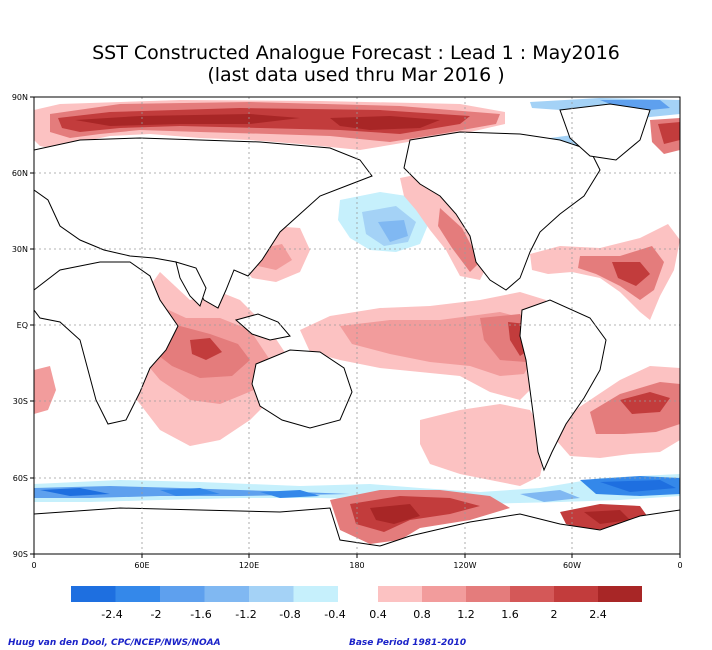  I want to click on colorbar-label: 1.2, so click(466, 614).